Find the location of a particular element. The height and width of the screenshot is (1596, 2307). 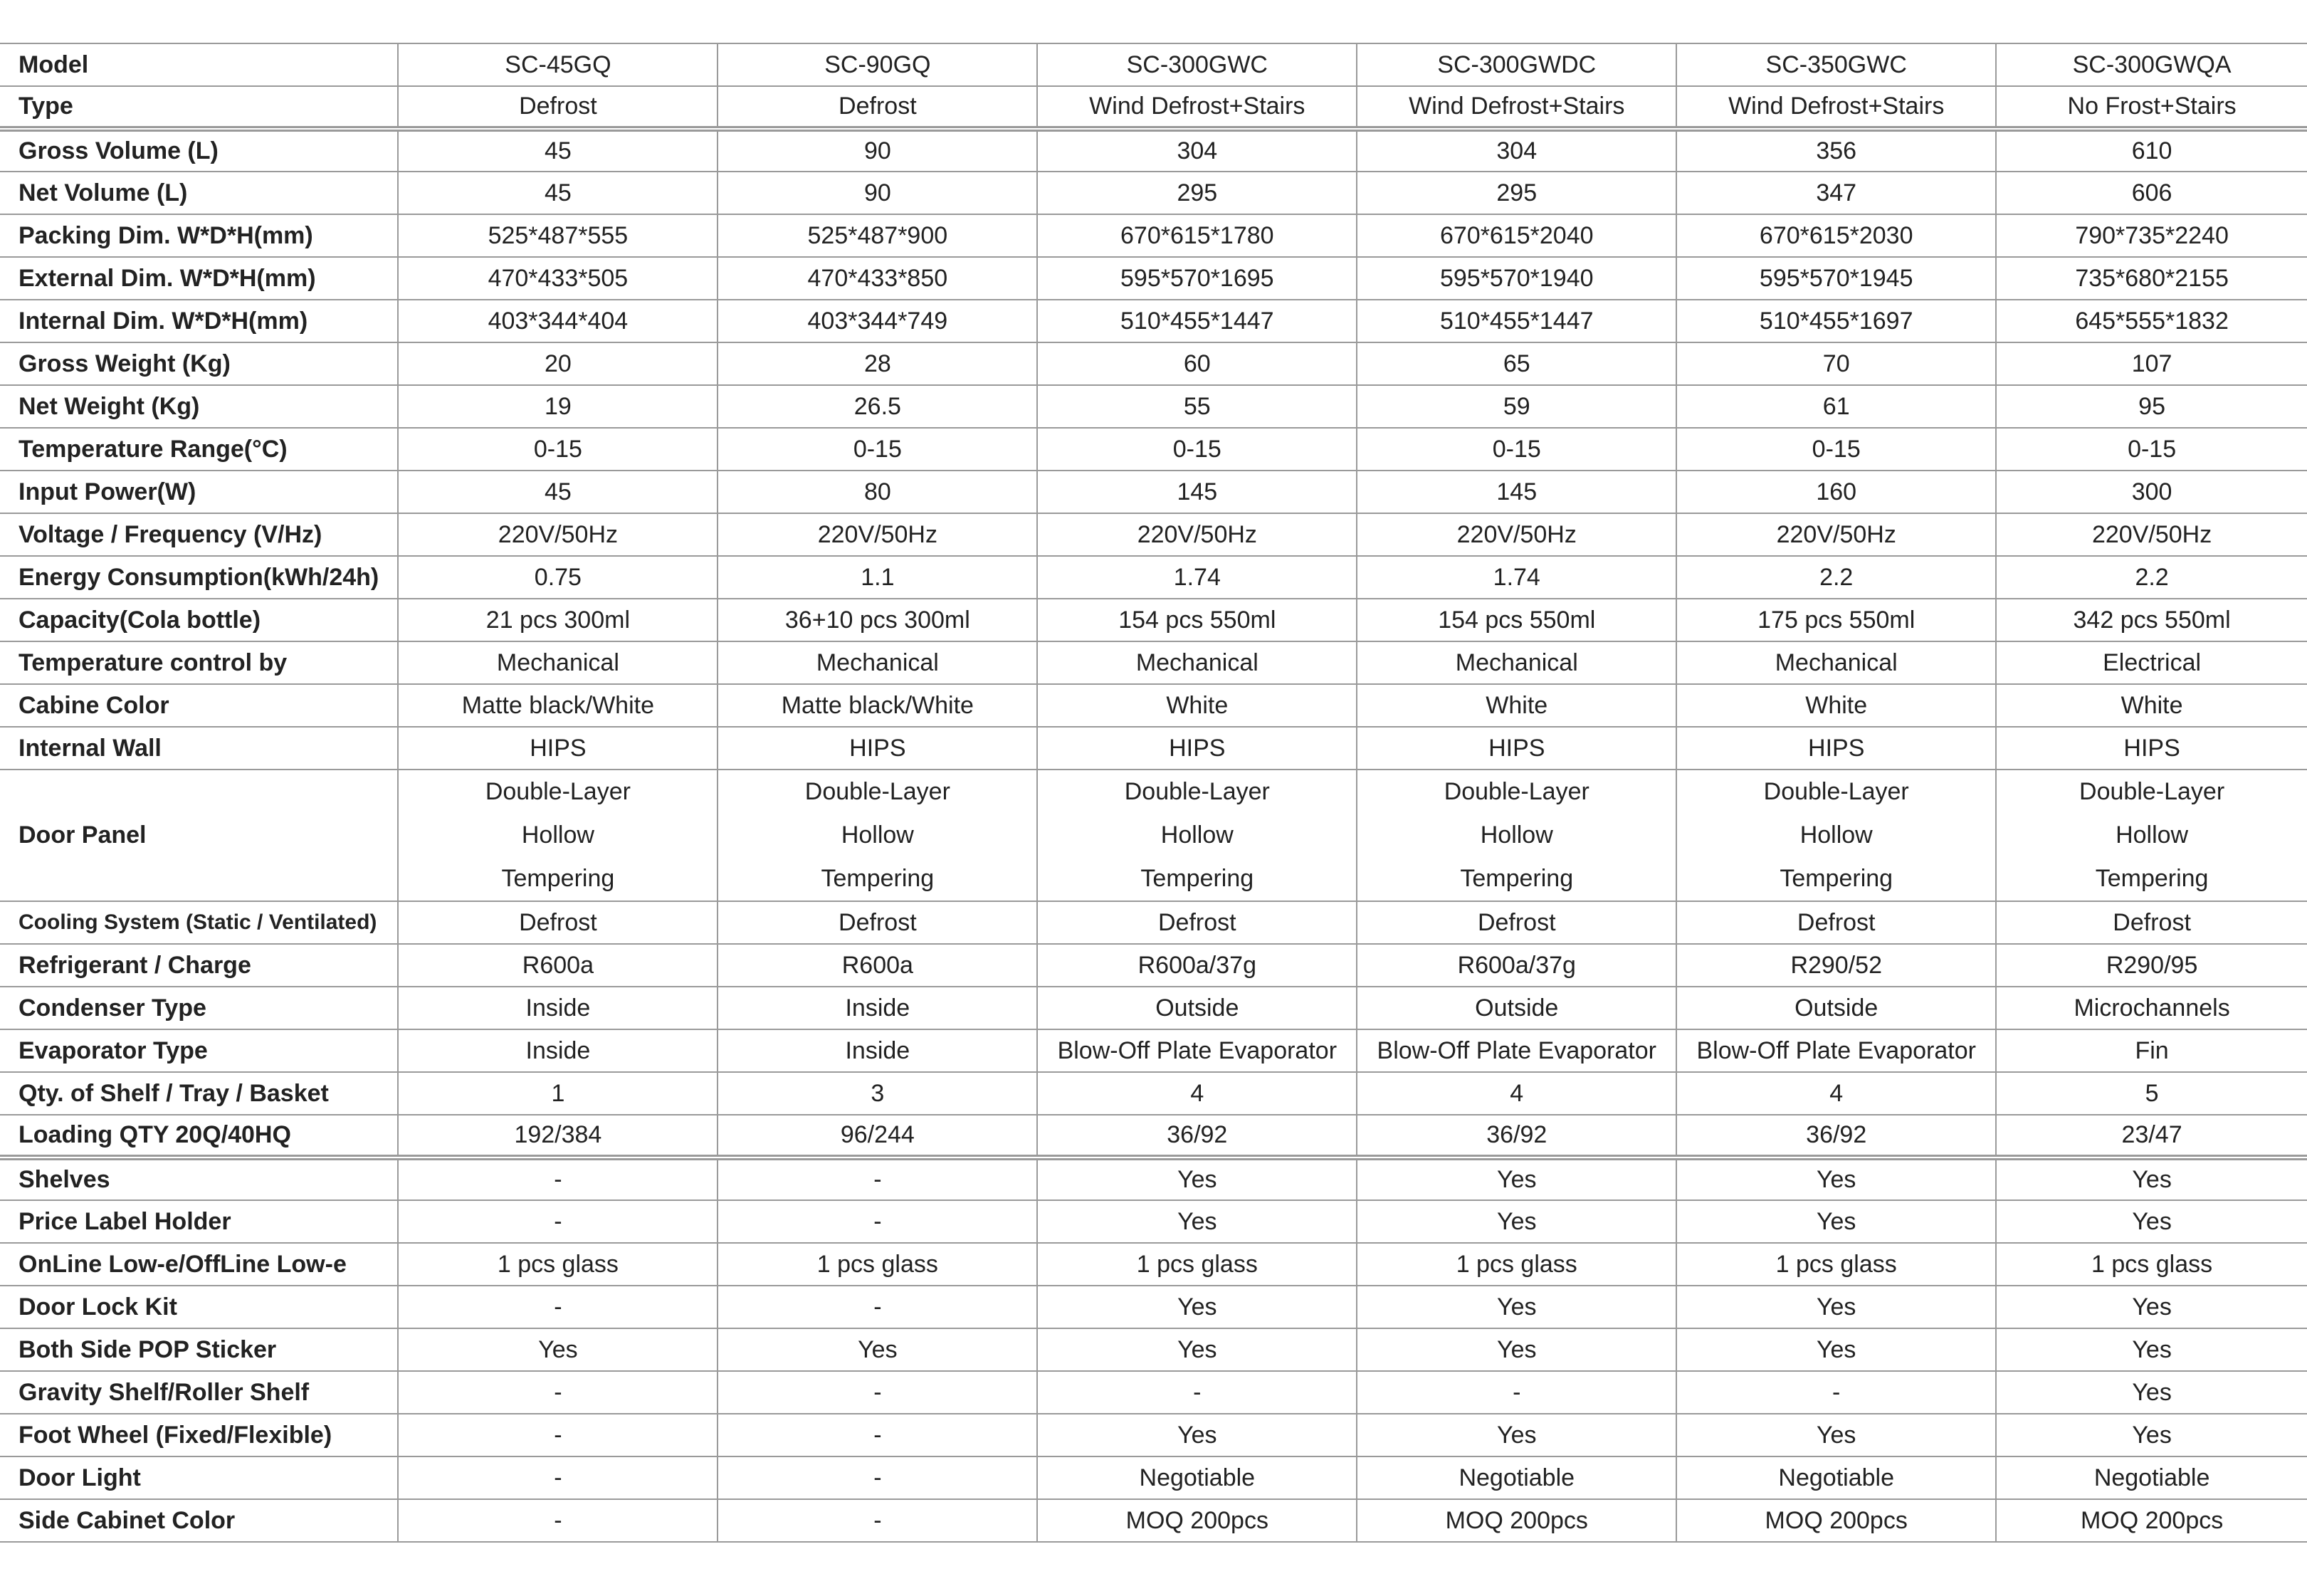

spec-cell: 95 is located at coordinates (2151, 406).